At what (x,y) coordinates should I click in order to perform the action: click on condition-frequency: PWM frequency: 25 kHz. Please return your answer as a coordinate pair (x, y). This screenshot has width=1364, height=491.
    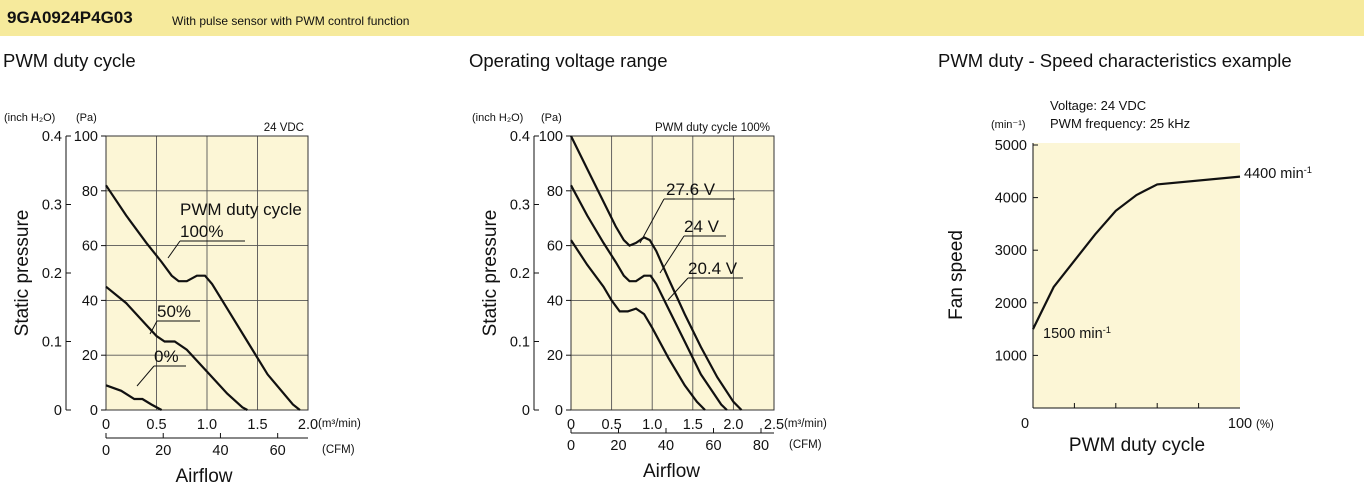
    Looking at the image, I should click on (1120, 123).